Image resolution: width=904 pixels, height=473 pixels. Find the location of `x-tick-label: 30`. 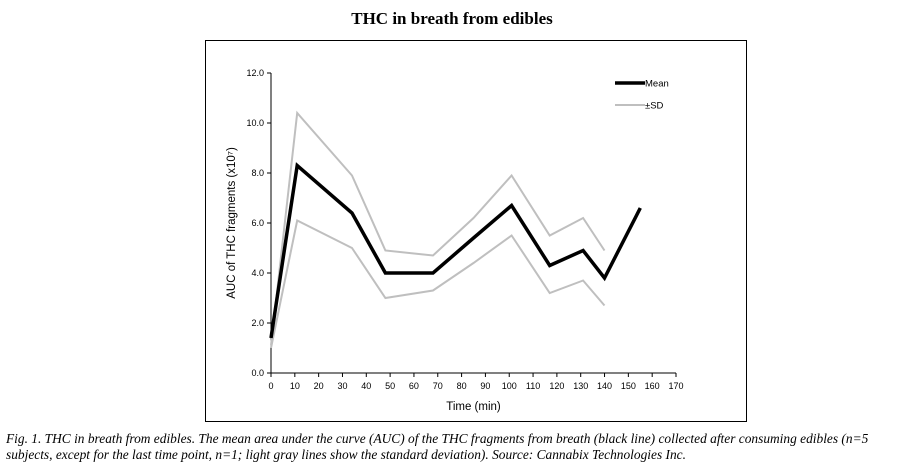

x-tick-label: 30 is located at coordinates (342, 386).